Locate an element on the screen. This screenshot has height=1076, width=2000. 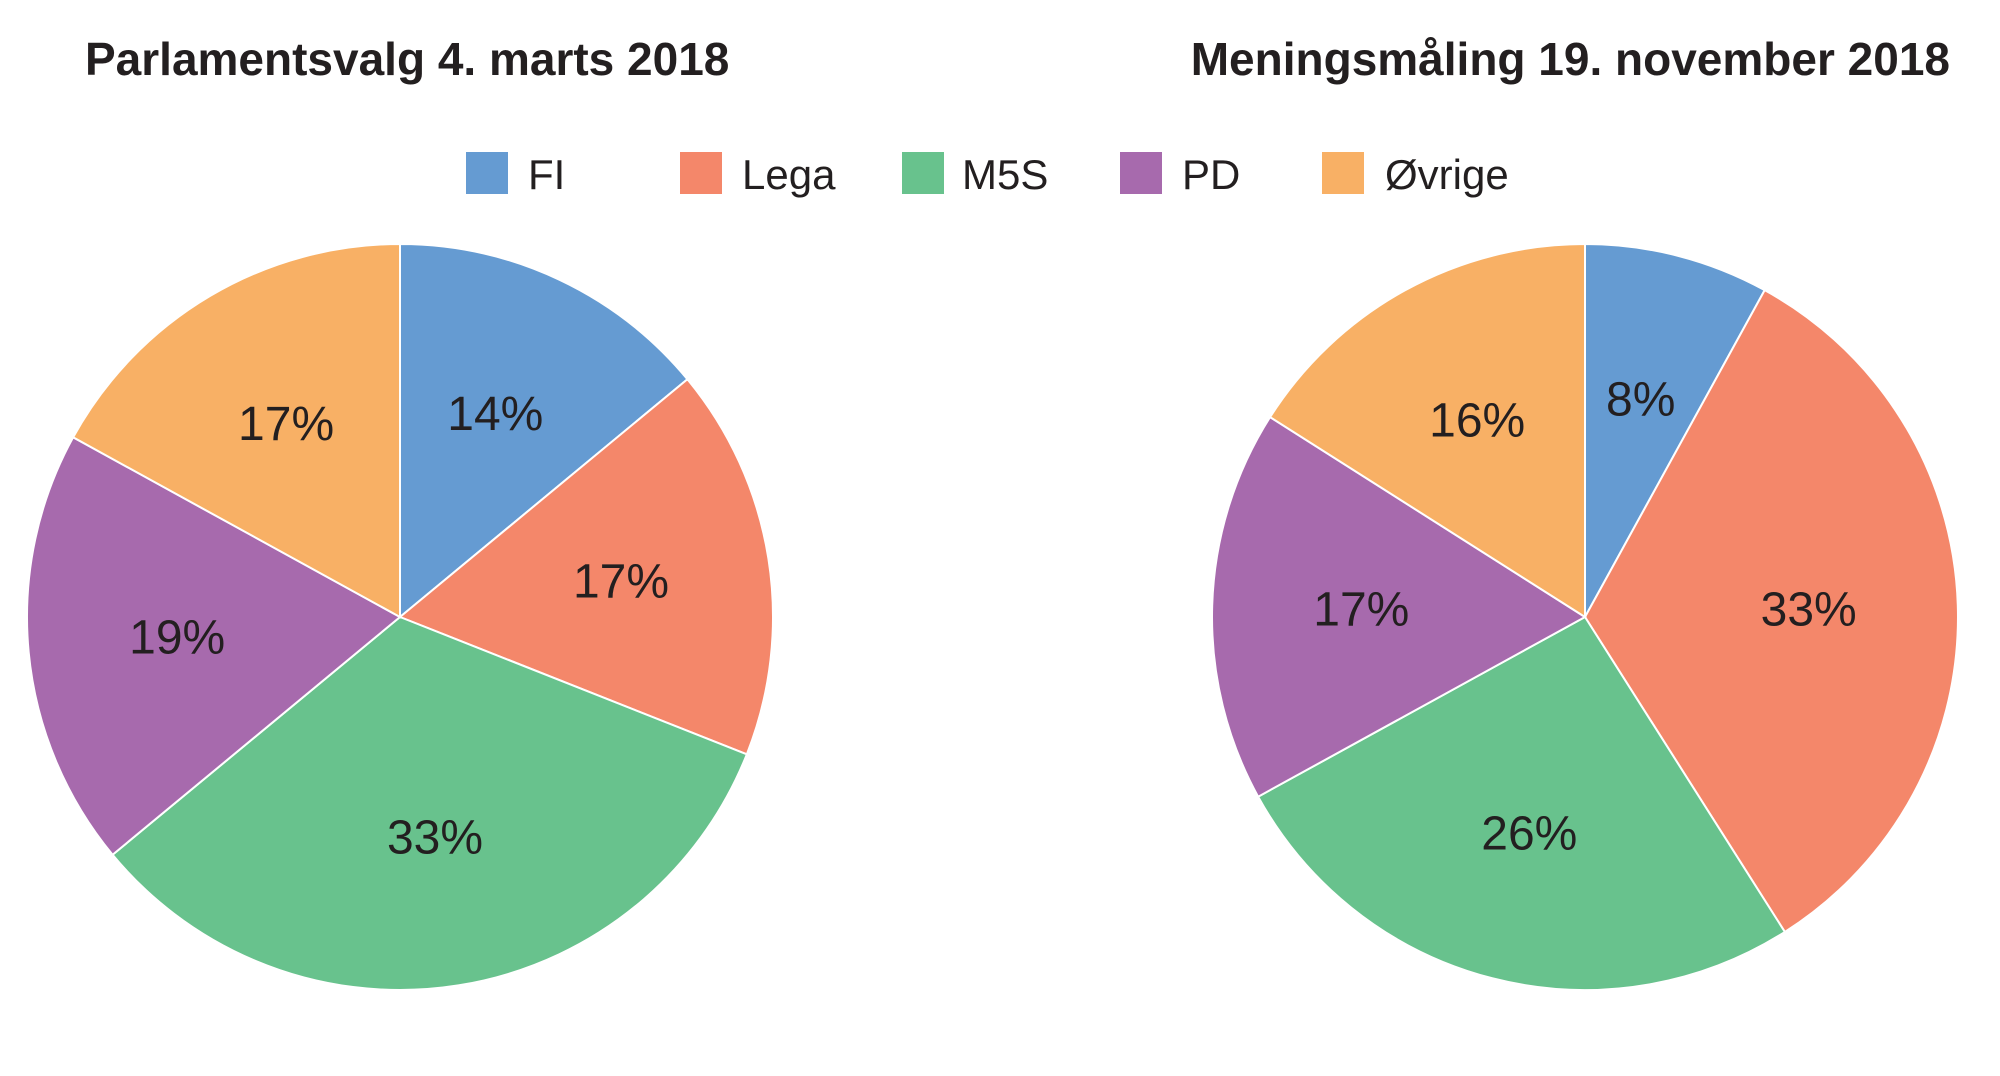
legend-item-ovrige: Øvrige is located at coordinates (1415, 174).